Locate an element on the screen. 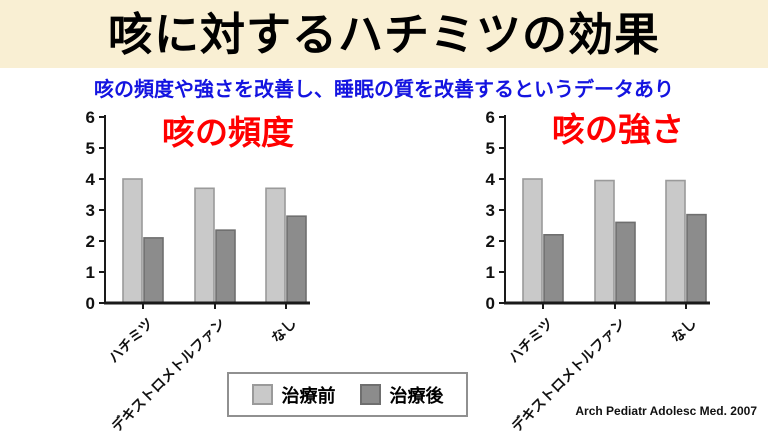 The height and width of the screenshot is (432, 768). before-treatment-swatch is located at coordinates (262, 394).